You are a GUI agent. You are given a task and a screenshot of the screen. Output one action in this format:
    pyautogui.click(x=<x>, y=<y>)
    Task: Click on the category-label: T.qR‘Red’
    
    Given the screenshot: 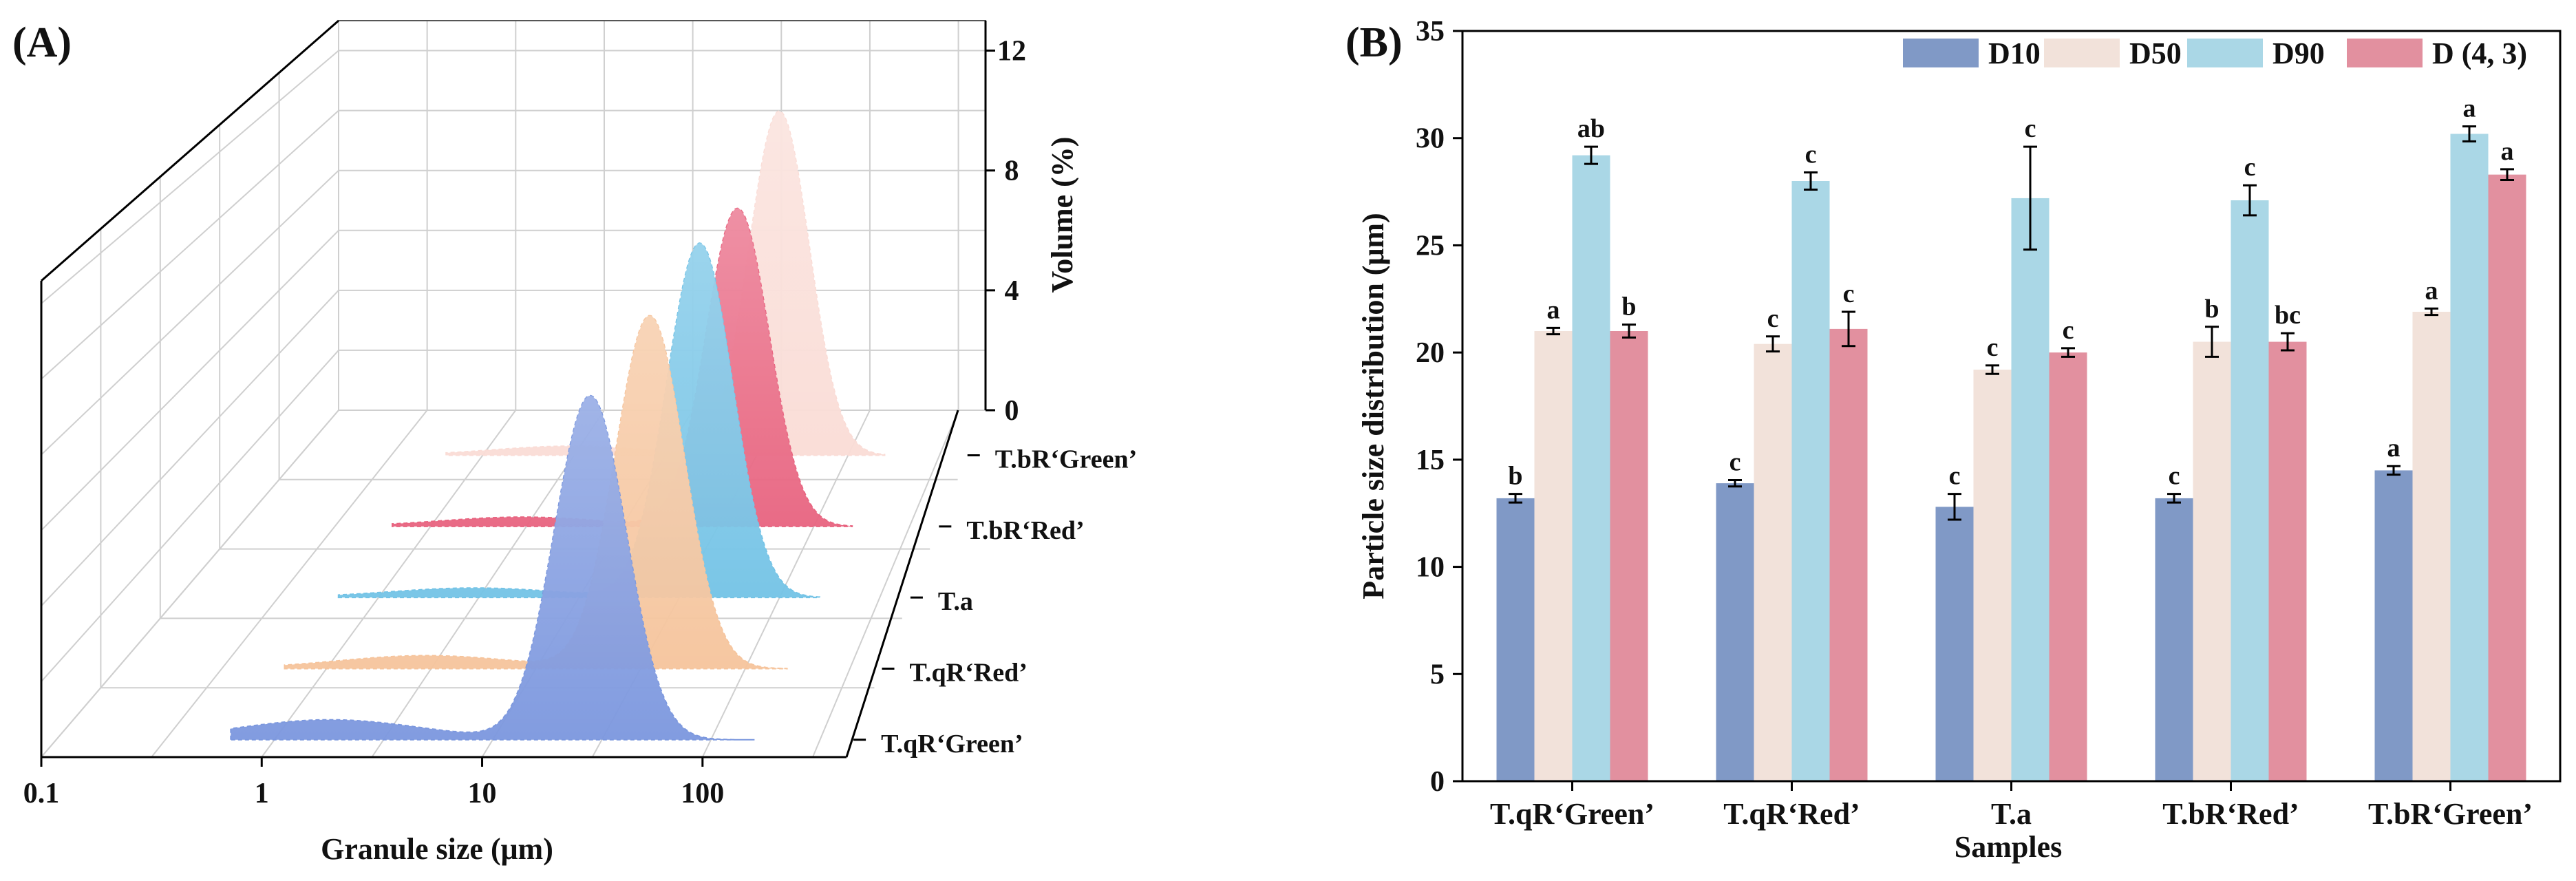 What is the action you would take?
    pyautogui.click(x=1791, y=814)
    